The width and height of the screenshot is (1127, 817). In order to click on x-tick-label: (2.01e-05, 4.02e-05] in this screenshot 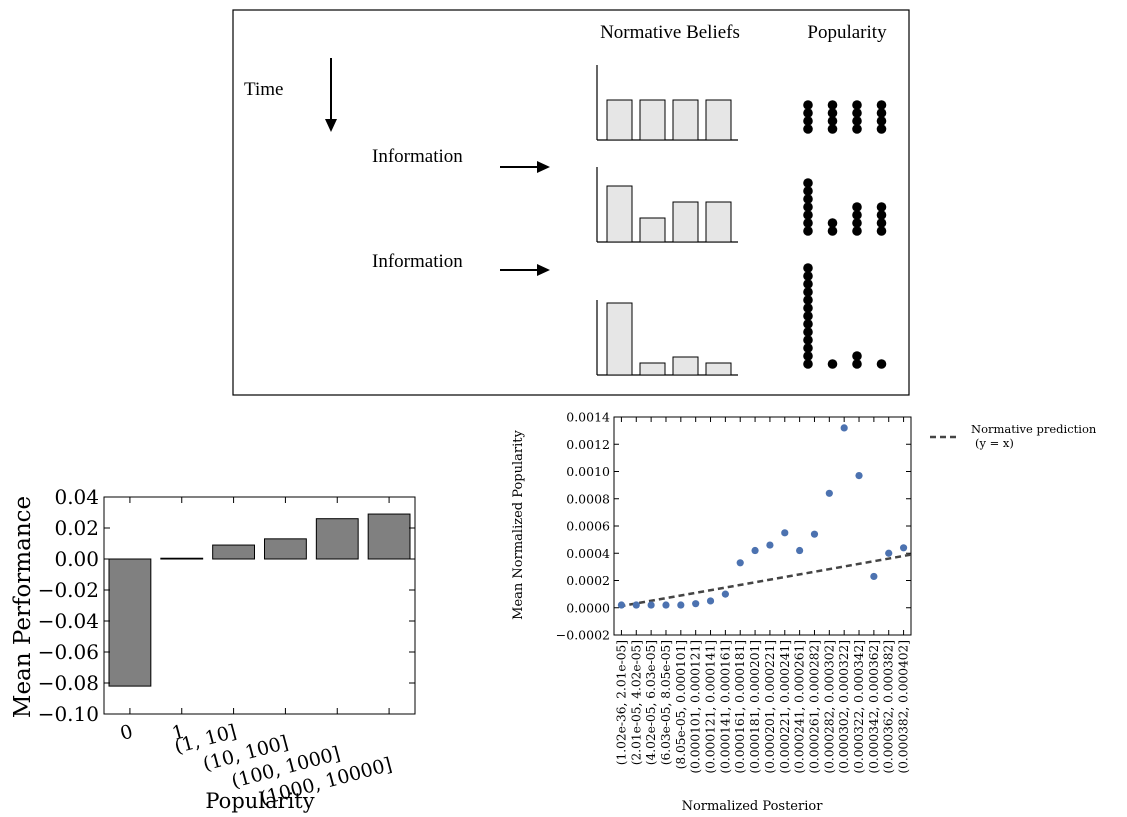, I will do `click(636, 702)`.